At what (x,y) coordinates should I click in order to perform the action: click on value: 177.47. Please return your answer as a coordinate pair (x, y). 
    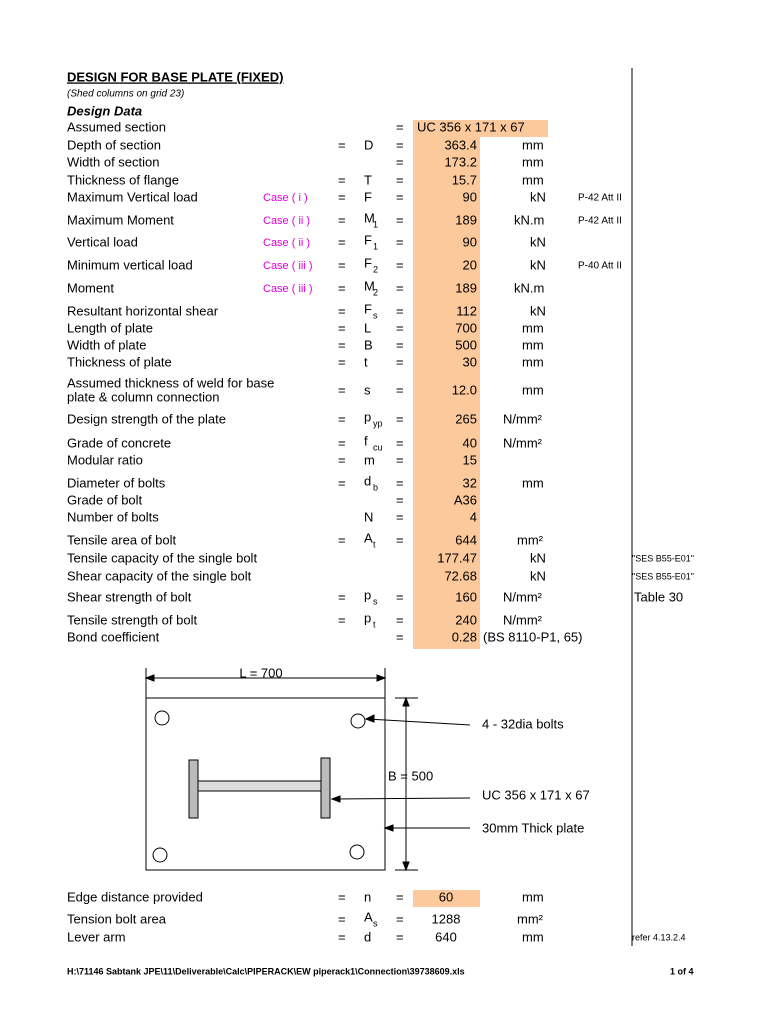
    Looking at the image, I should click on (457, 557).